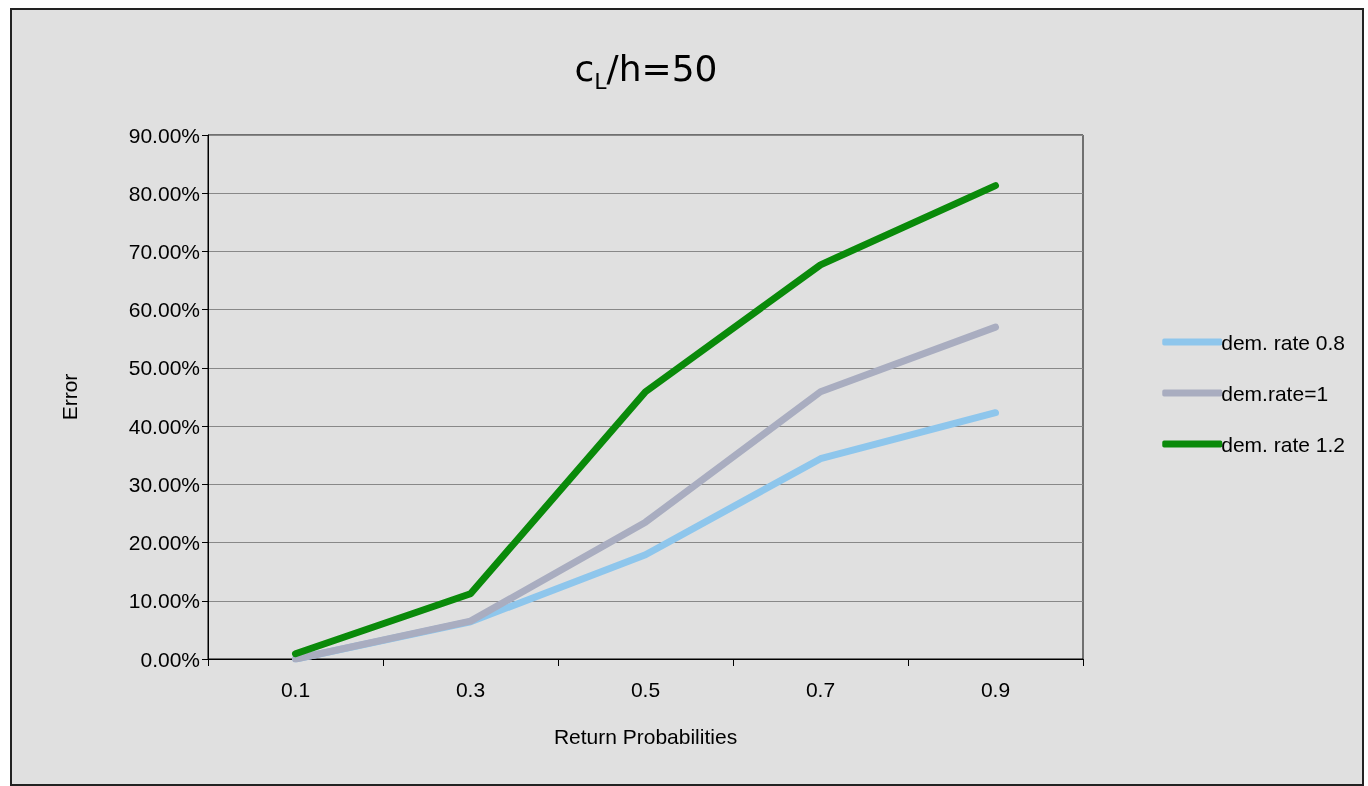 This screenshot has height=786, width=1368. Describe the element at coordinates (164, 601) in the screenshot. I see `y-tick-label: 10.00%` at that location.